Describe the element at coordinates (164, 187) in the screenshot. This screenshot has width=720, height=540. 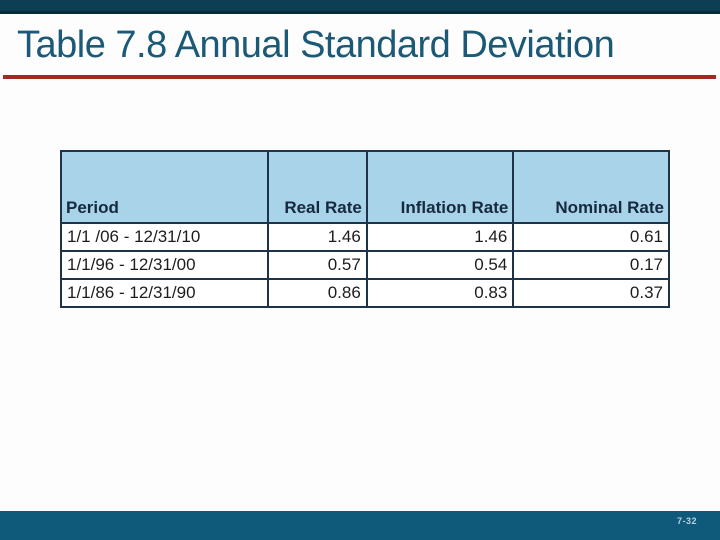
I see `column-header-period: Period` at that location.